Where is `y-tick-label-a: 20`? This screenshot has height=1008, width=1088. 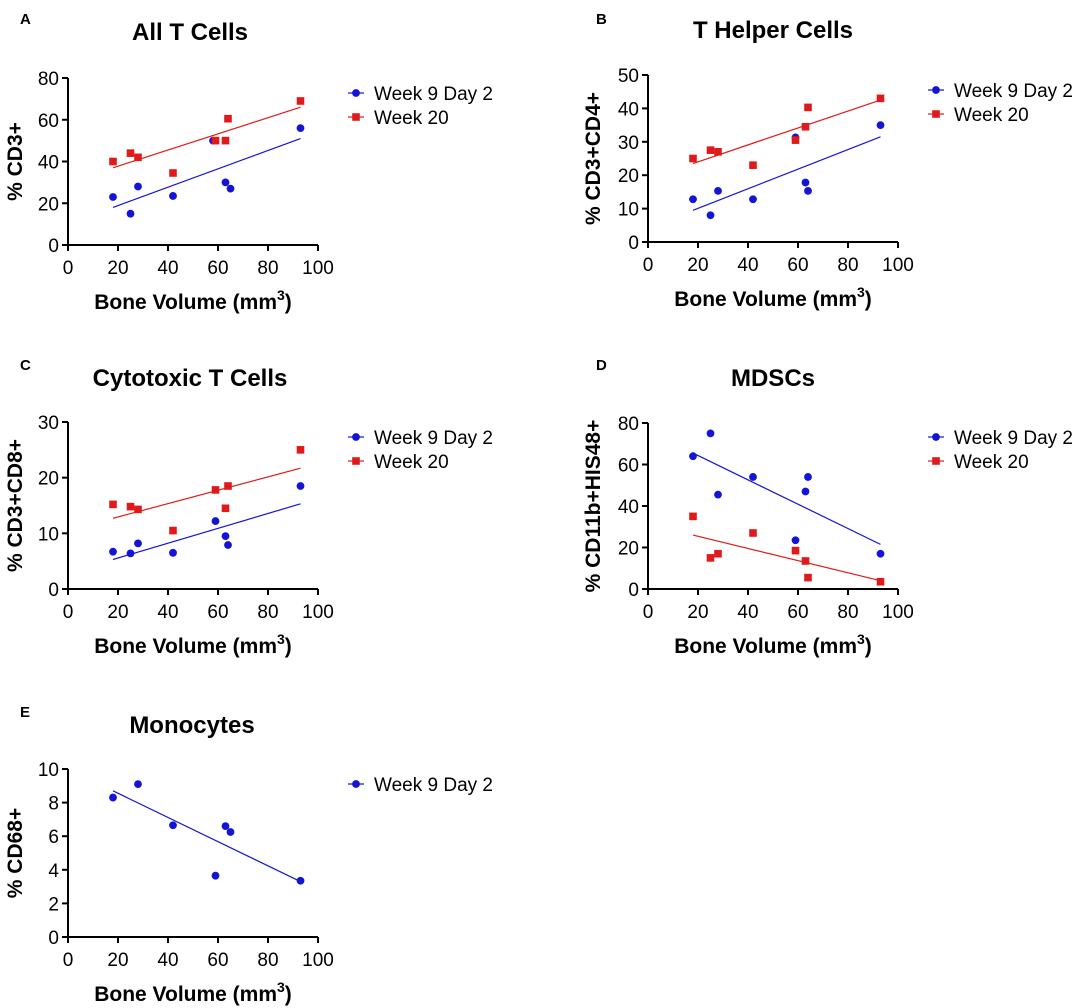 y-tick-label-a: 20 is located at coordinates (48, 204).